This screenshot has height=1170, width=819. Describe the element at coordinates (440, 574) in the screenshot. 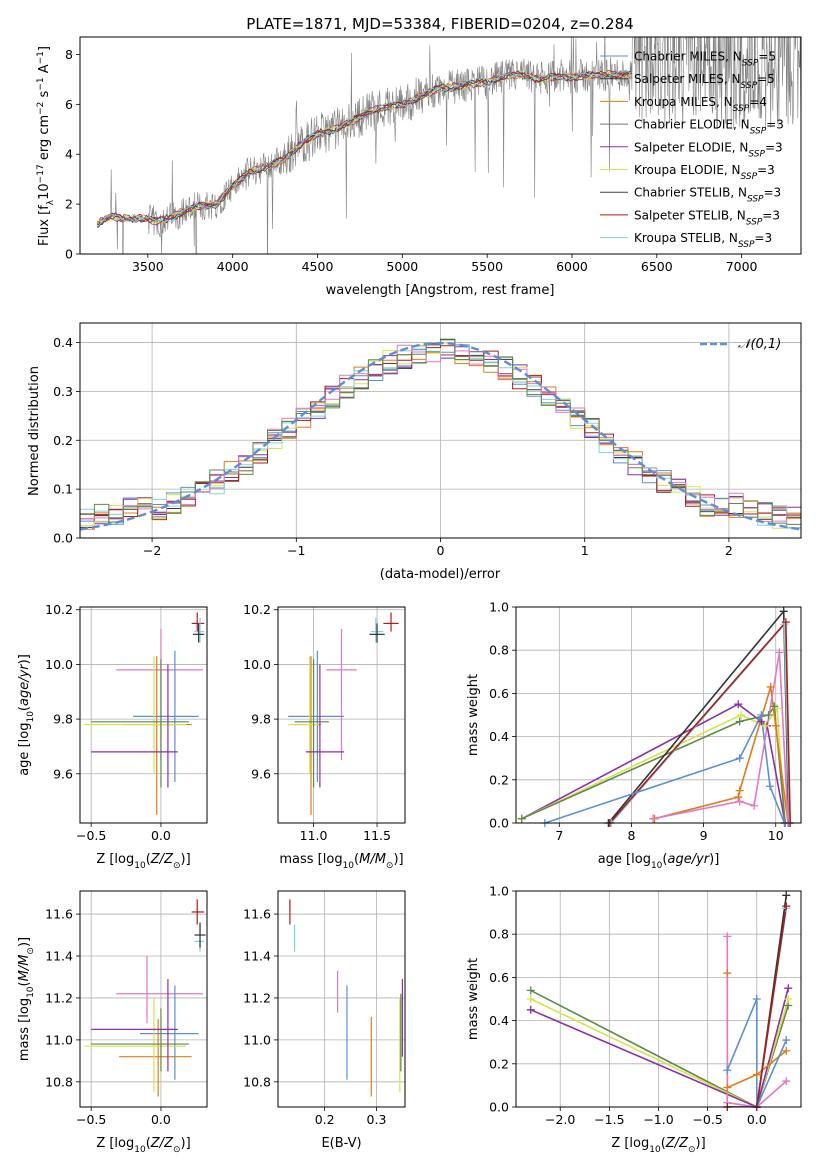

I see `x-axis-label: (data-model)/error` at that location.